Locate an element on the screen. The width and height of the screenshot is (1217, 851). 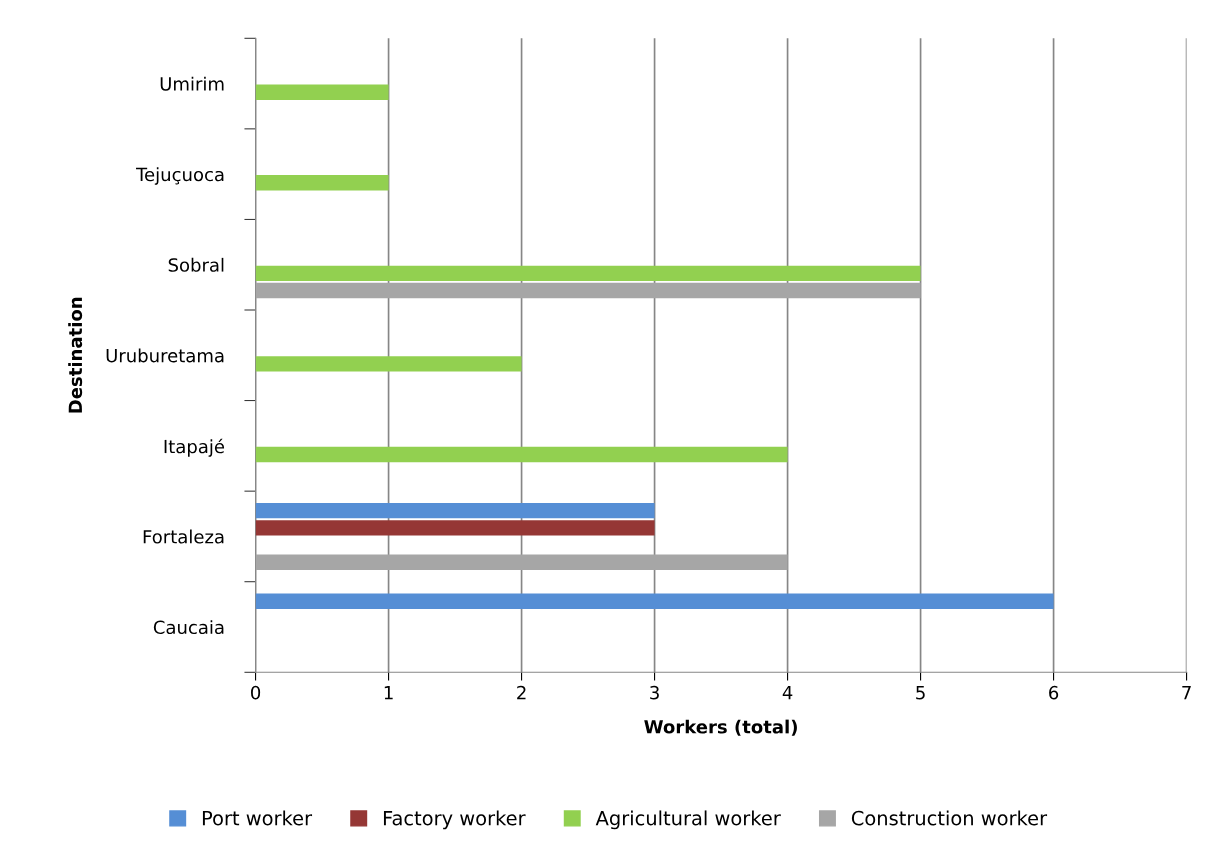
y-tick-label: Caucaia is located at coordinates (188, 627).